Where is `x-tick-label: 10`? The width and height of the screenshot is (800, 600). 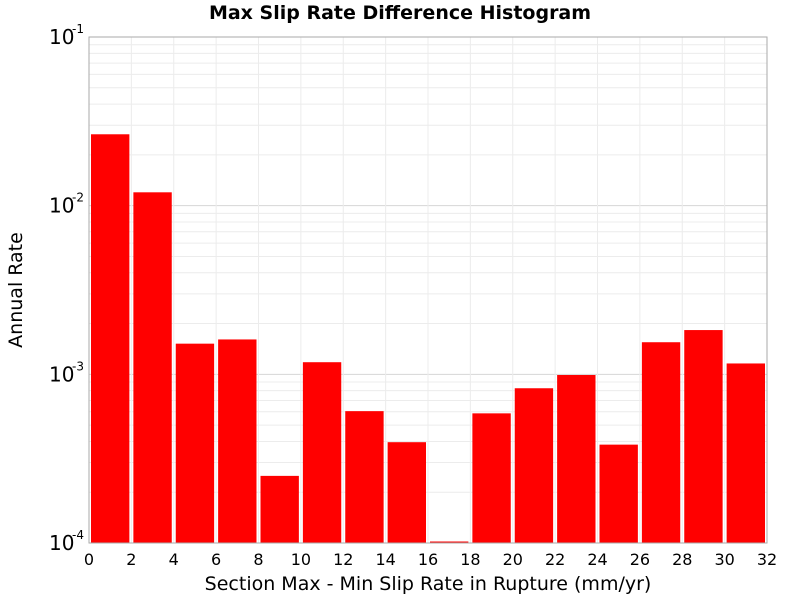 x-tick-label: 10 is located at coordinates (301, 559).